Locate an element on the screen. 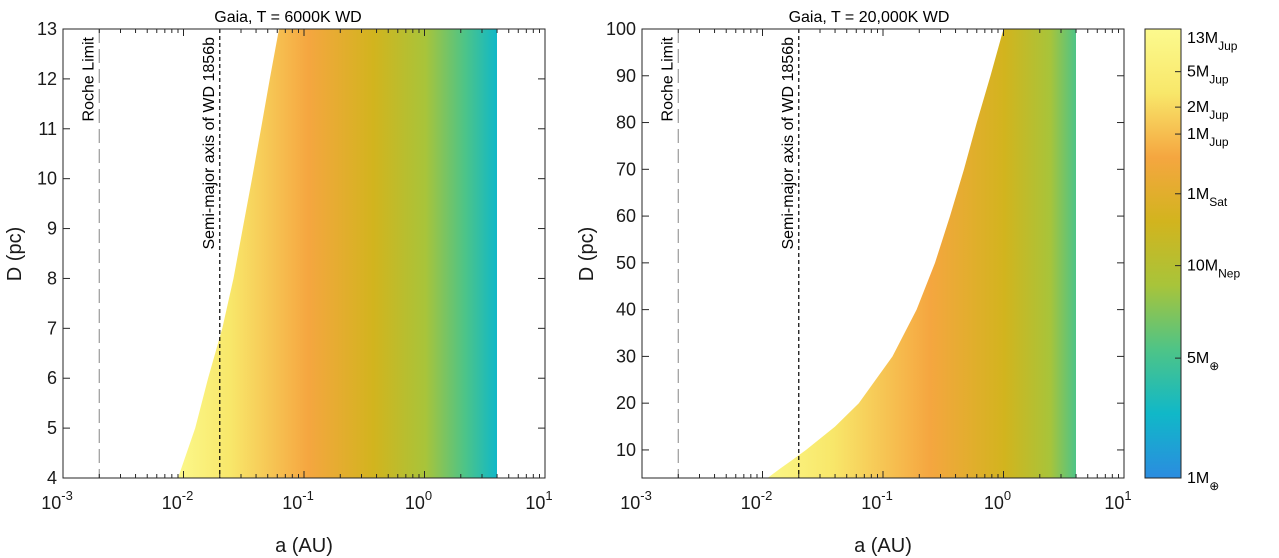 This screenshot has width=1279, height=558. colorbar-gradient is located at coordinates (1163, 253).